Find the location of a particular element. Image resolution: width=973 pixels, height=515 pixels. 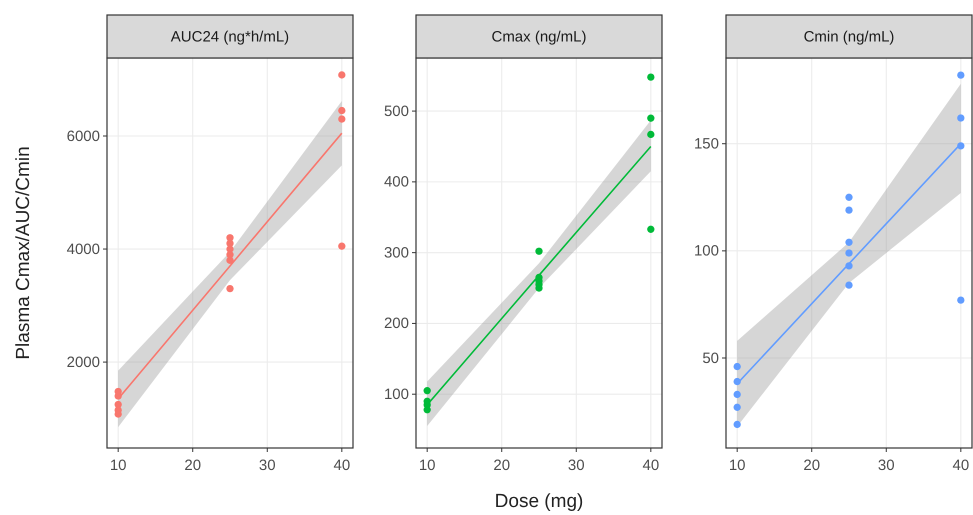

y-tick-label: 50 is located at coordinates (710, 358).